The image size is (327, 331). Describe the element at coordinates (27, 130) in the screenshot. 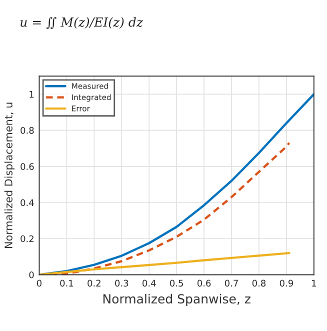

I see `y-tick-label: 0.8` at that location.